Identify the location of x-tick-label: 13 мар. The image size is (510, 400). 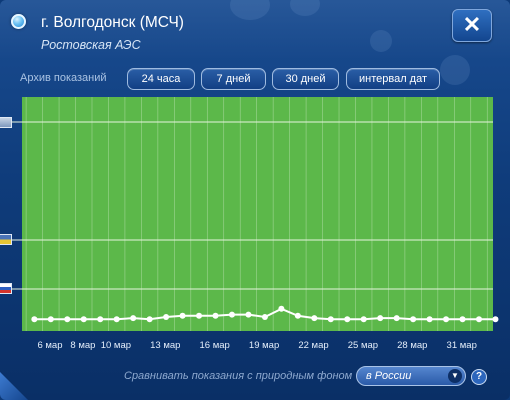
(165, 345).